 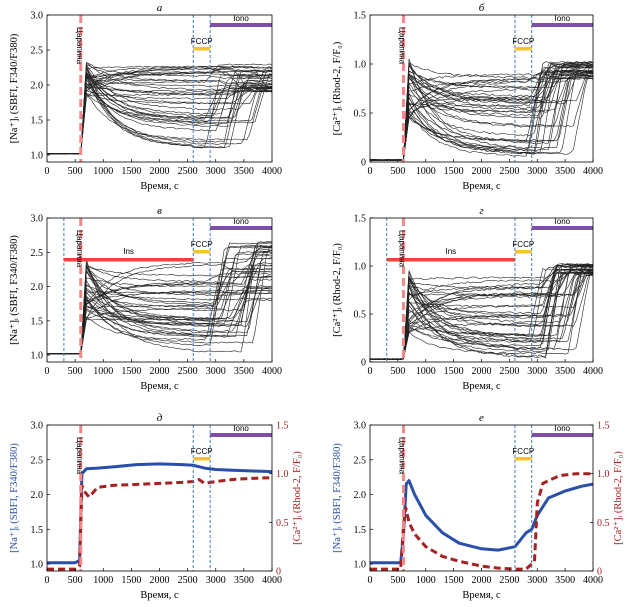 I want to click on y-axis-label: [Na⁺]ᵢ (SBFI, F340/F380), so click(x=14, y=498).